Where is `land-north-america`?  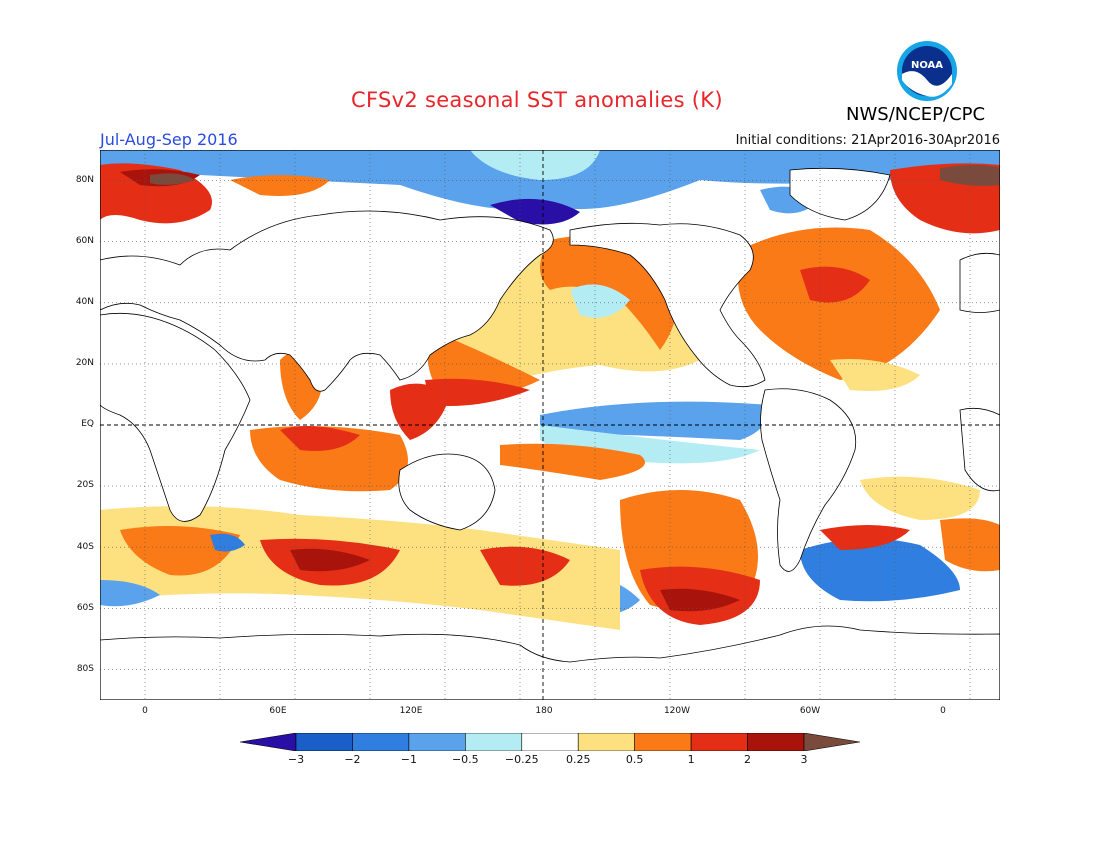
land-north-america is located at coordinates (667, 305).